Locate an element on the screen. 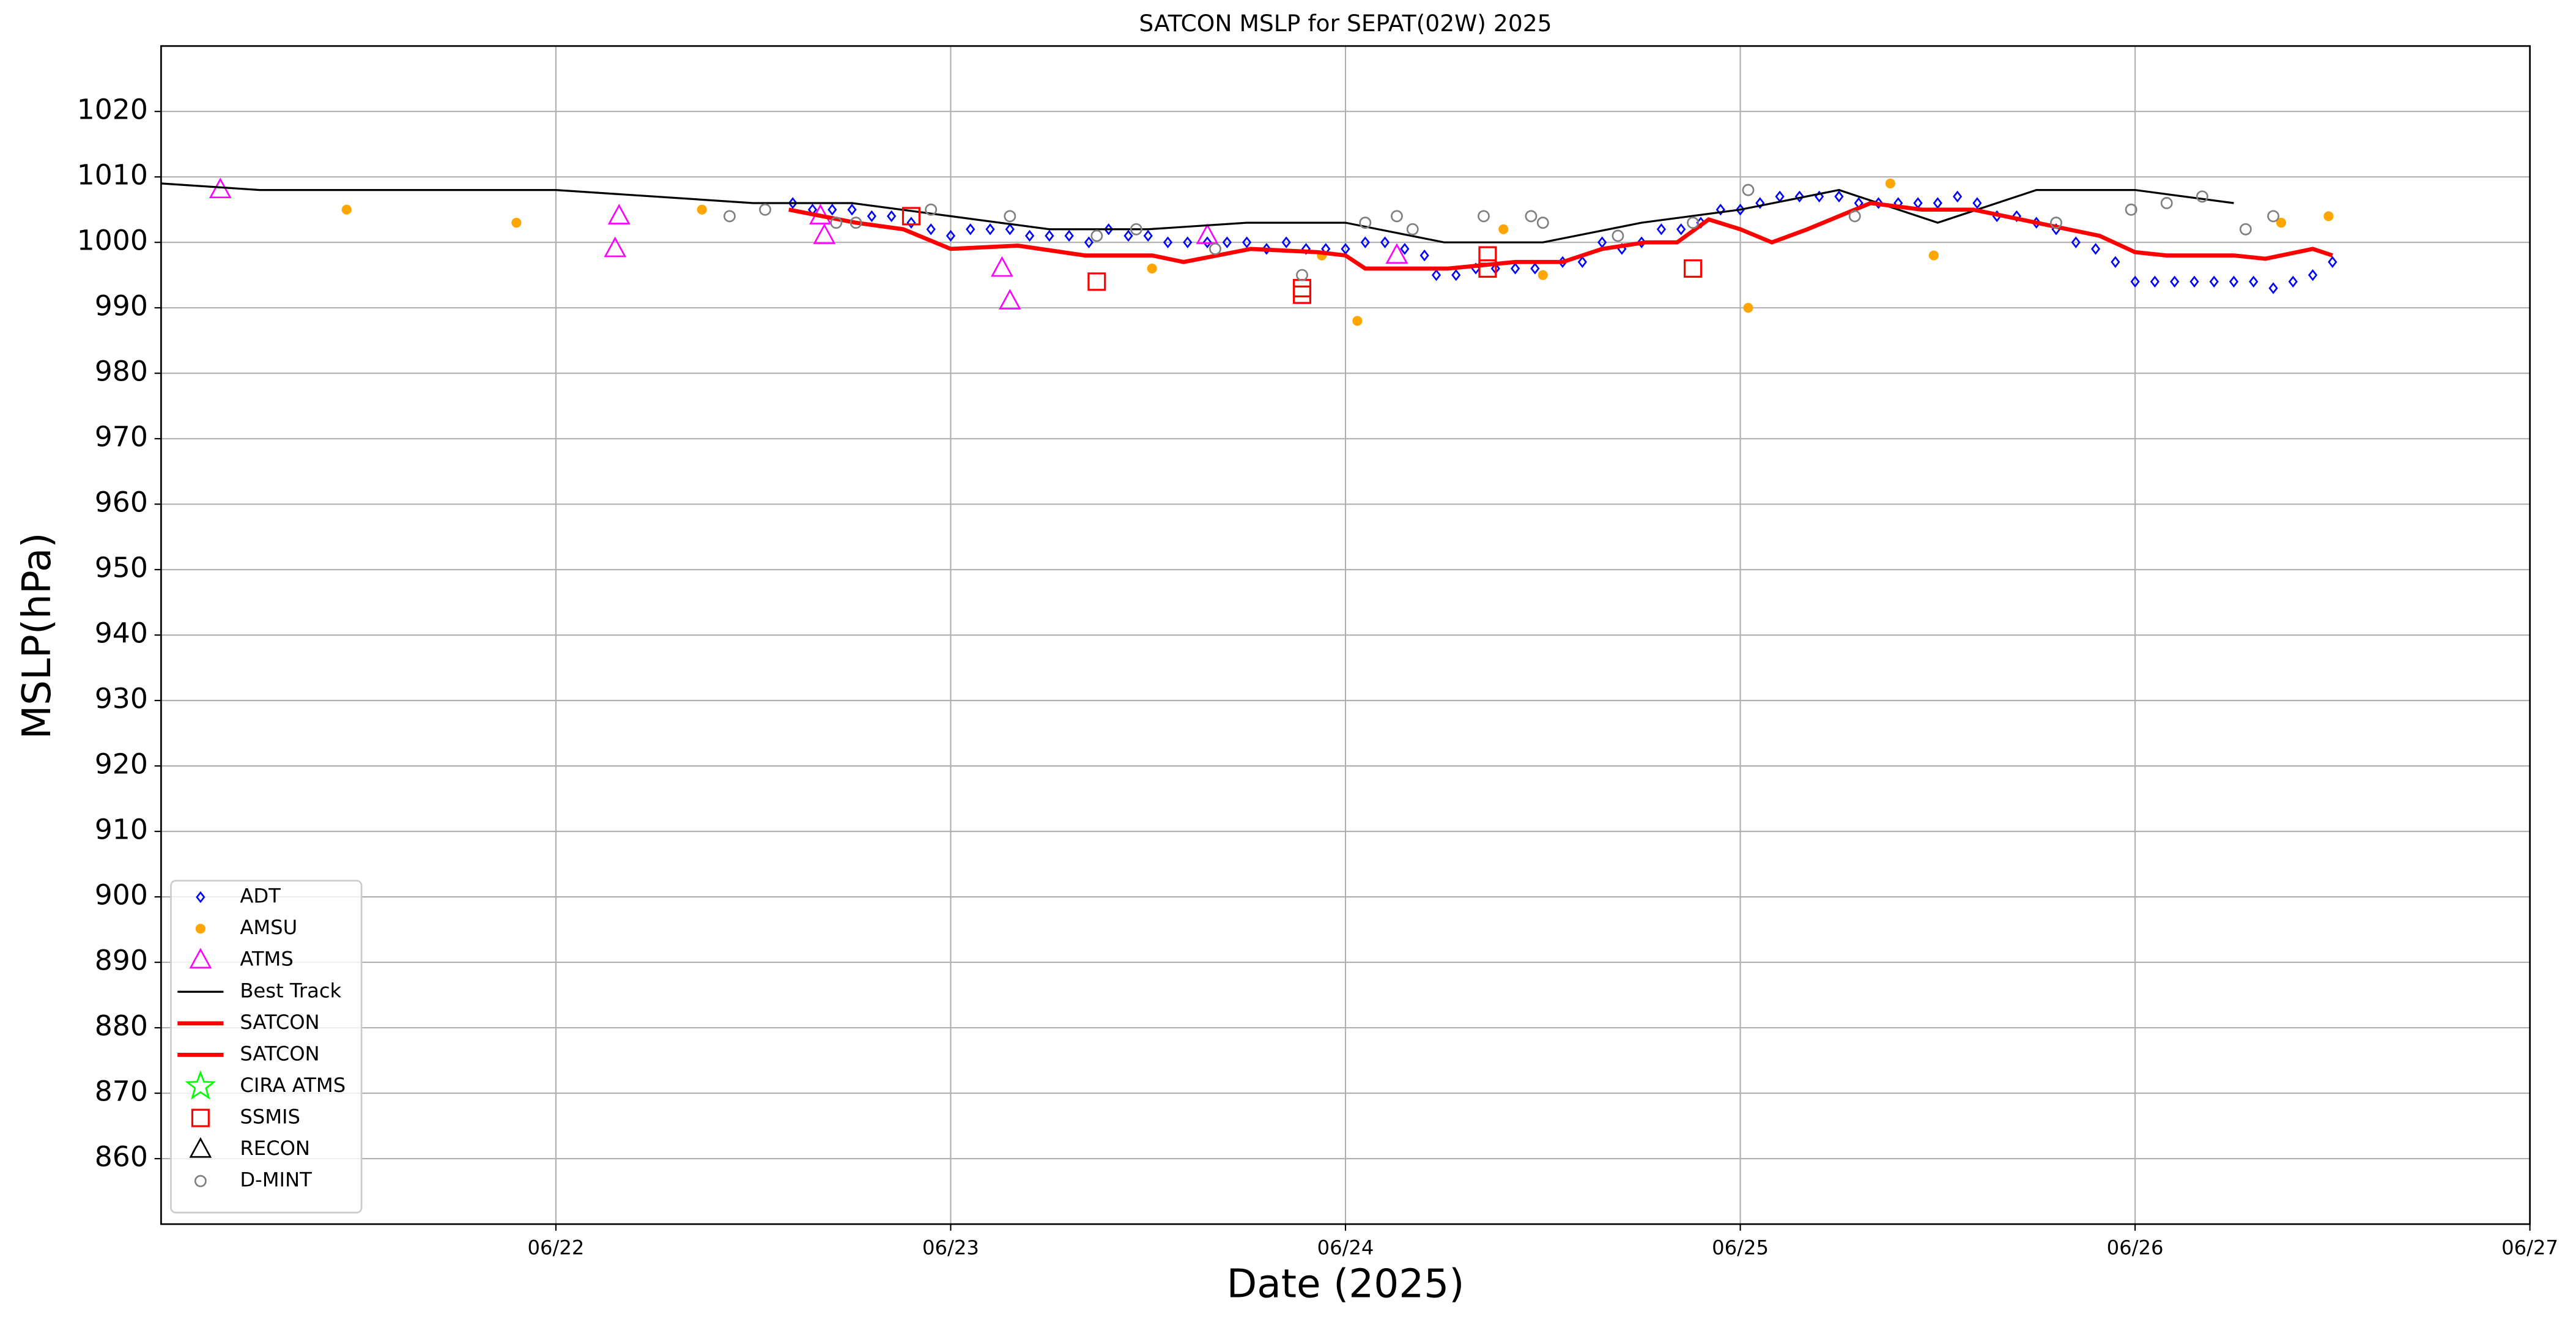 The height and width of the screenshot is (1325, 2576). legend-label: D-MINT is located at coordinates (276, 1180).